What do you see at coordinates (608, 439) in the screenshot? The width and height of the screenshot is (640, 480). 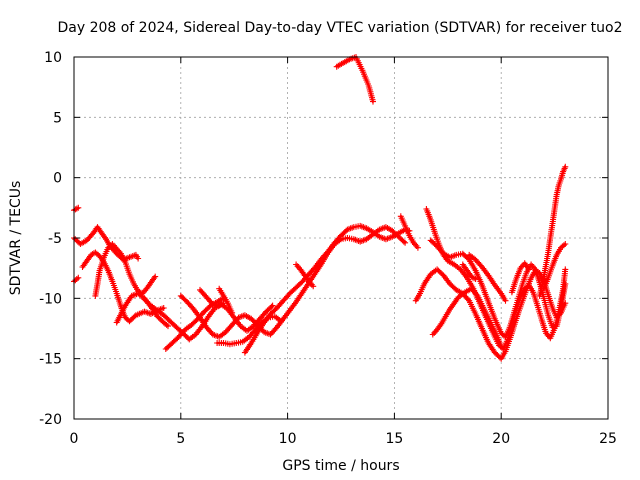 I see `x-tick-label: 25` at bounding box center [608, 439].